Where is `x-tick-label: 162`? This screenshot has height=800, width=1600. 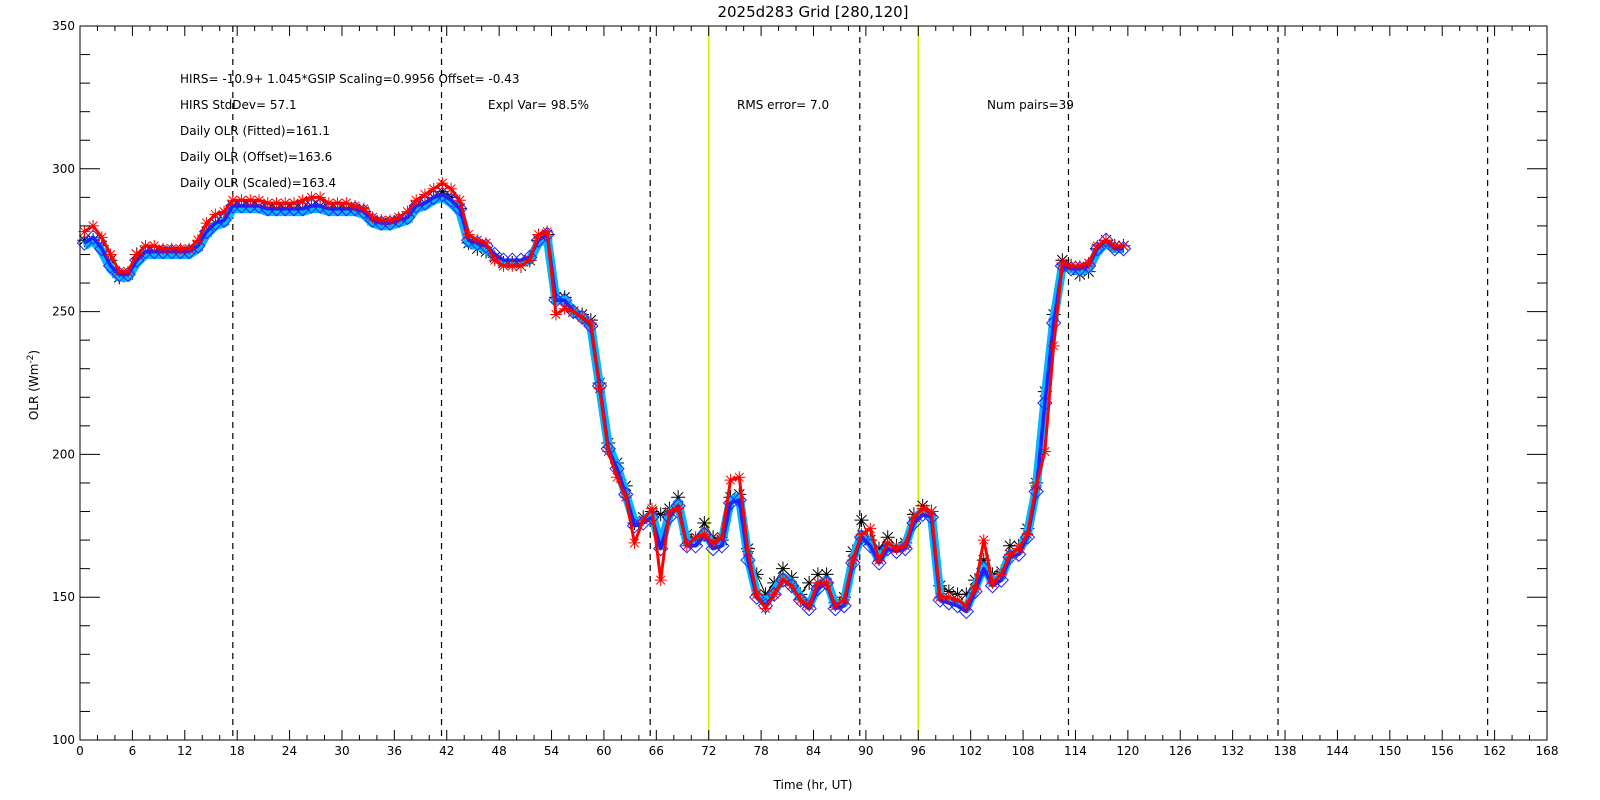 x-tick-label: 162 is located at coordinates (1494, 751).